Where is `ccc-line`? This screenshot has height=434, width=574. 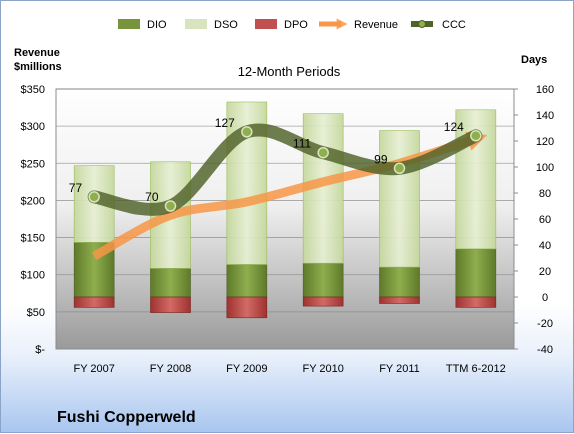 ccc-line is located at coordinates (285, 169).